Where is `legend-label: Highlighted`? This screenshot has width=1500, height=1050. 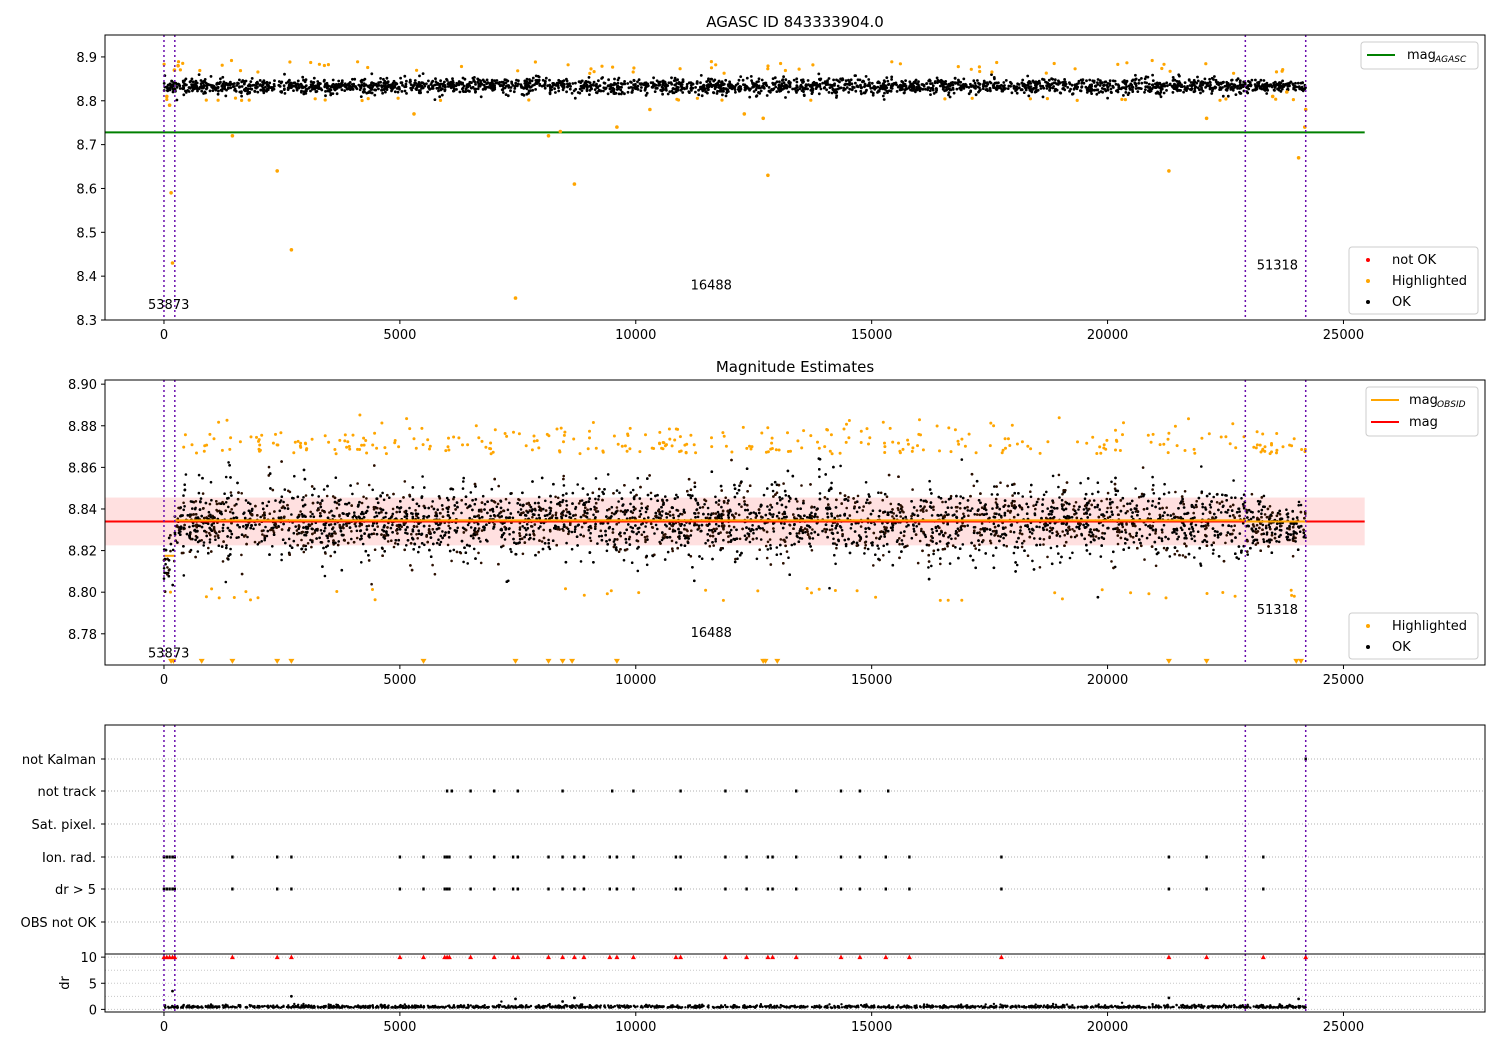
legend-label: Highlighted is located at coordinates (1429, 281).